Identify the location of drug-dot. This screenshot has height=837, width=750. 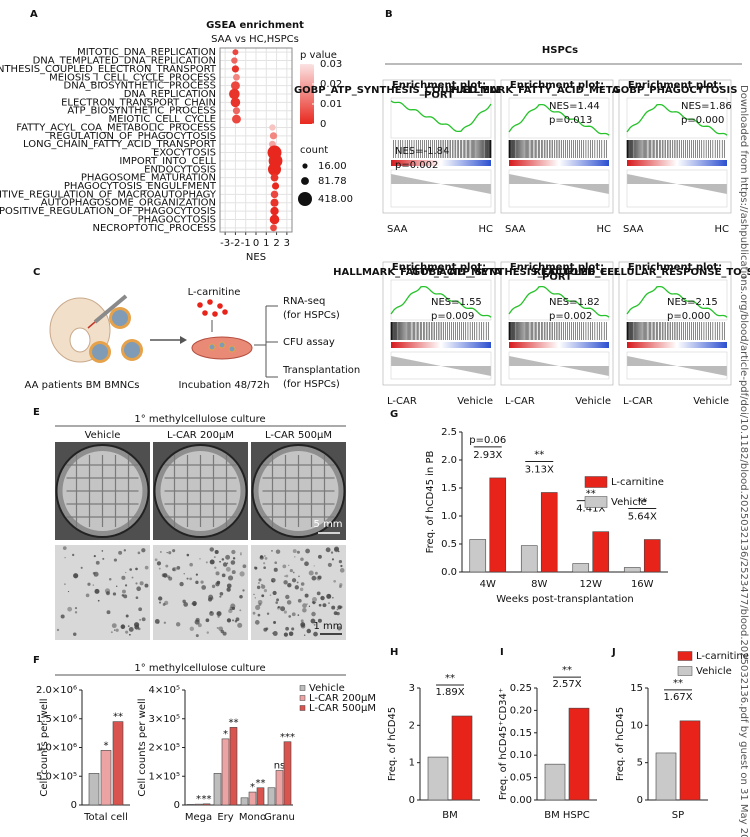
(200, 305).